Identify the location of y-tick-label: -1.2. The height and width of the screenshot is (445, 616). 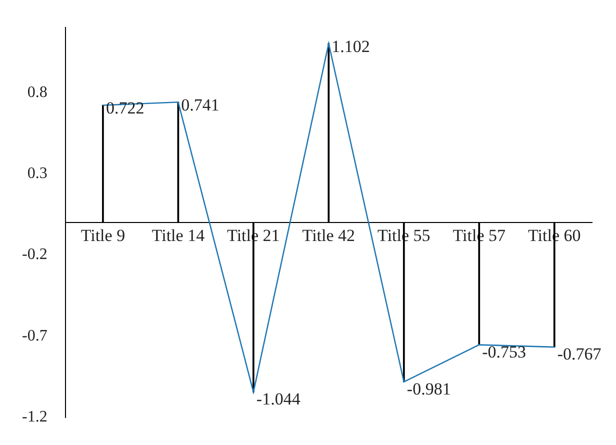
(35, 417).